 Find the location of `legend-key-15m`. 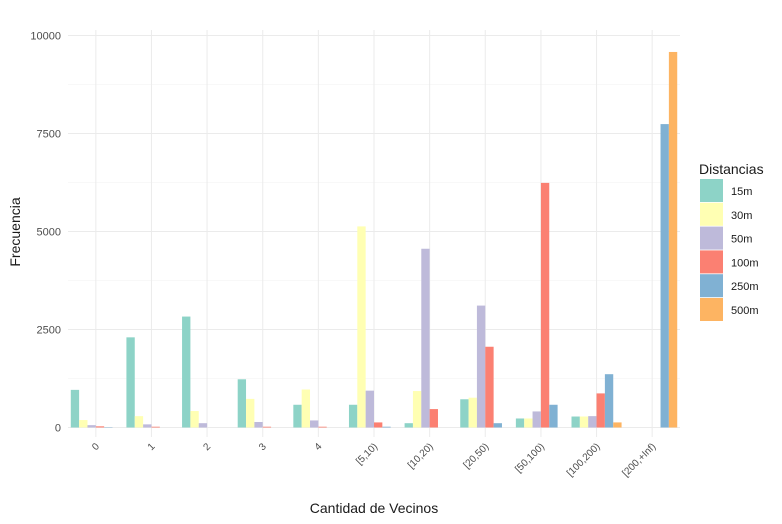

legend-key-15m is located at coordinates (711, 190).